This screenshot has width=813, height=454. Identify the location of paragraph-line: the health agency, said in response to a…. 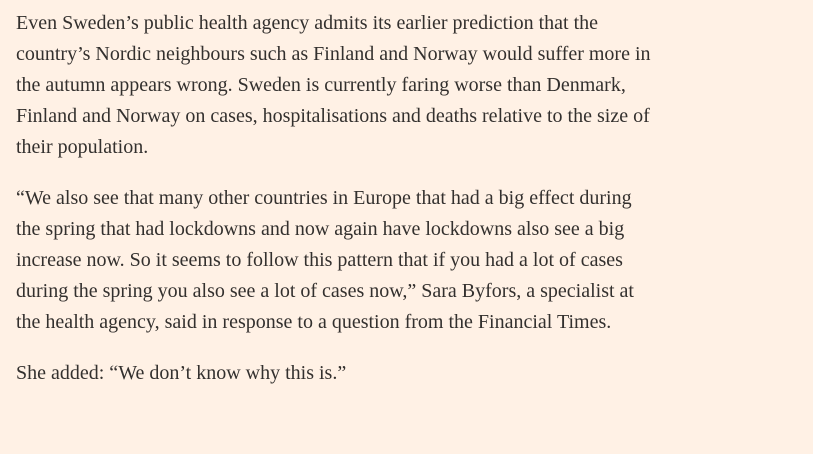
(314, 322).